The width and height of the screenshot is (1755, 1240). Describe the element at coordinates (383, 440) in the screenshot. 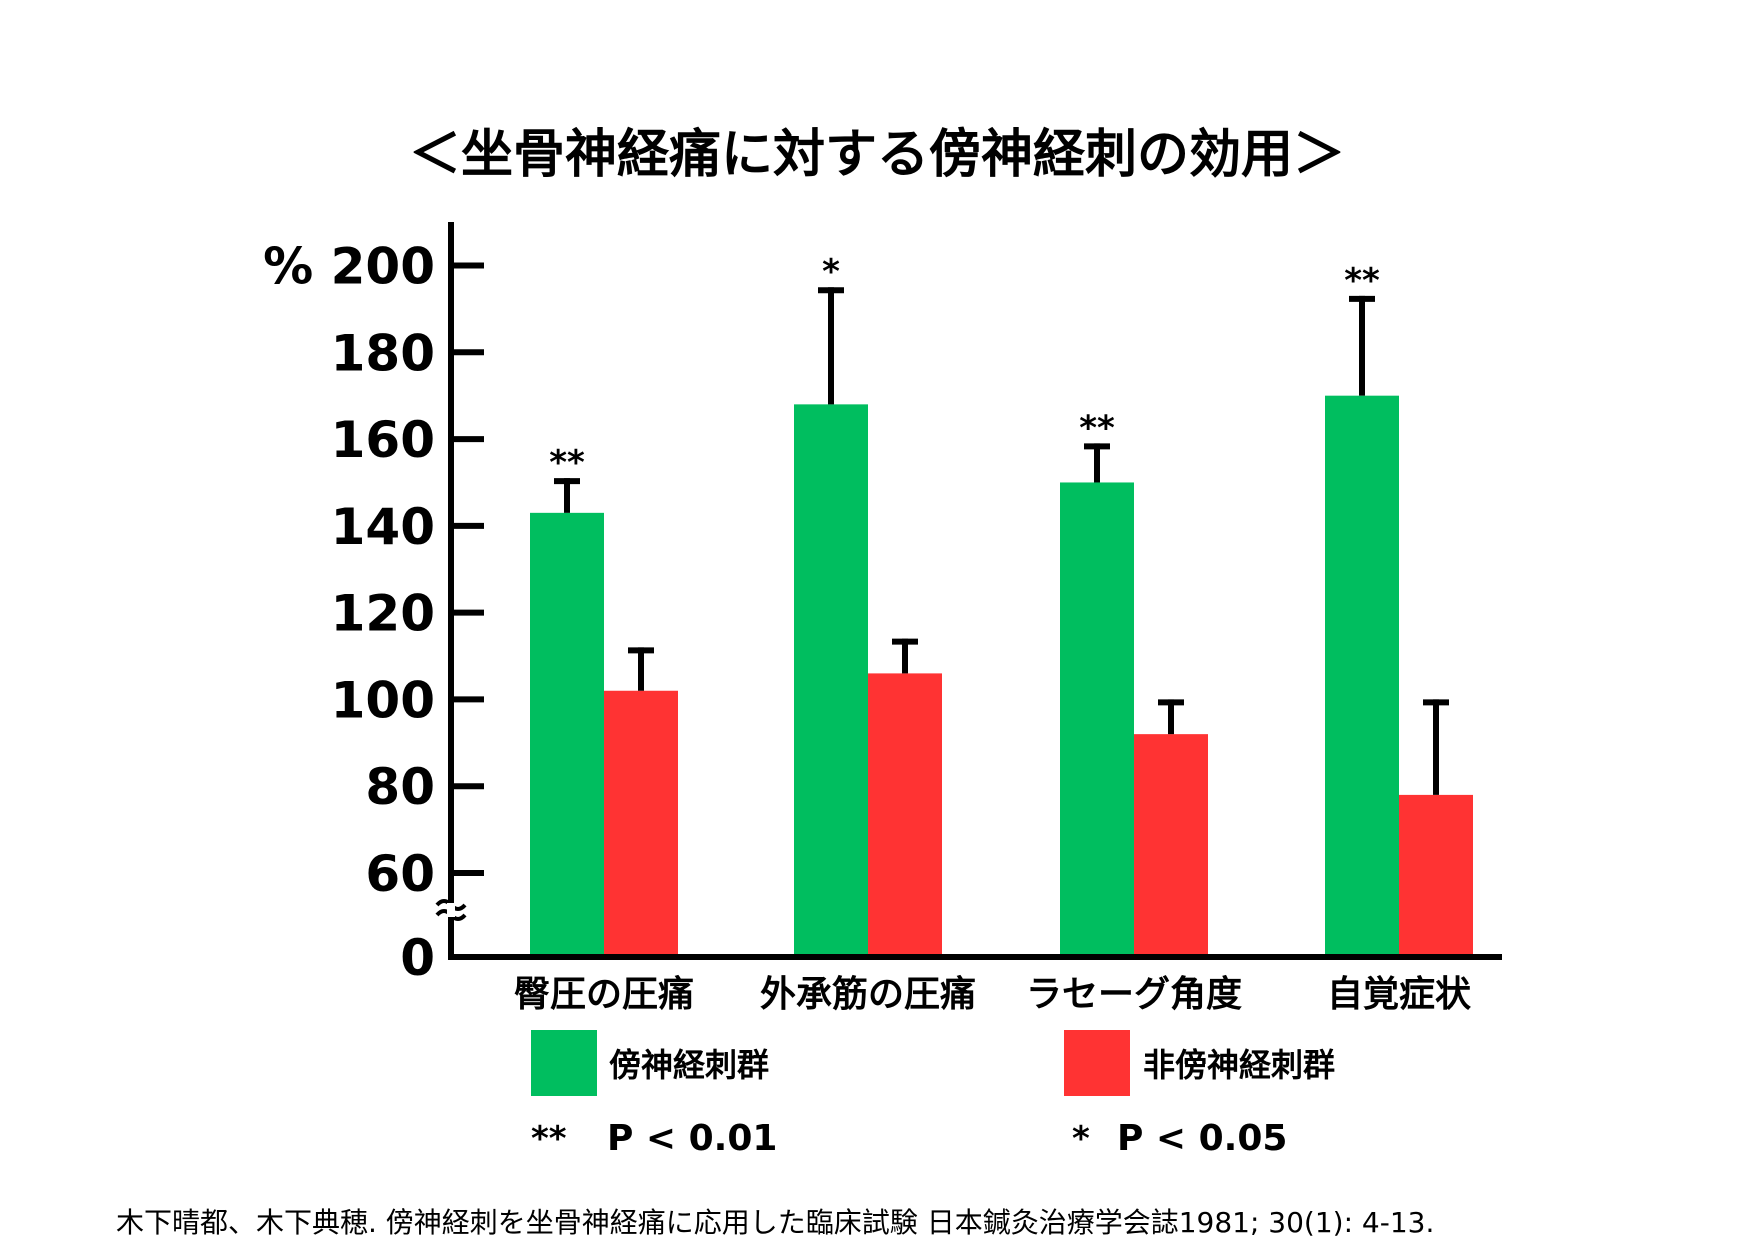

I see `y-tick-label: 160` at that location.